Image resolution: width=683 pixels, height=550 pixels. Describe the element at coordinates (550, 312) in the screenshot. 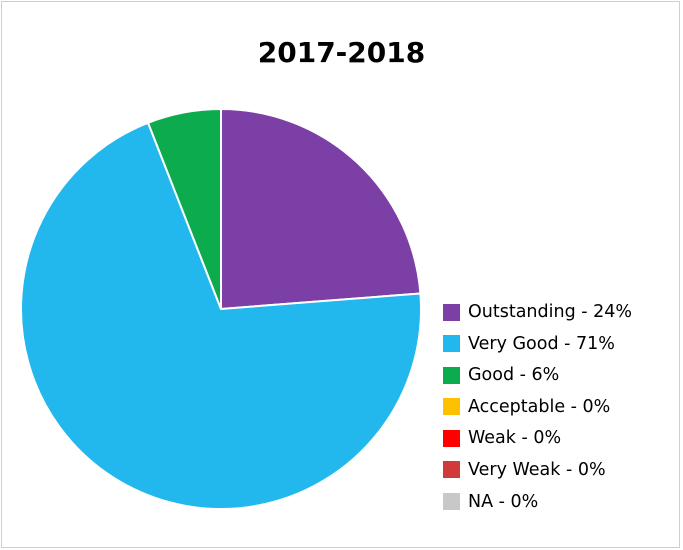

I see `legend-label-0: Outstanding - 24%` at that location.